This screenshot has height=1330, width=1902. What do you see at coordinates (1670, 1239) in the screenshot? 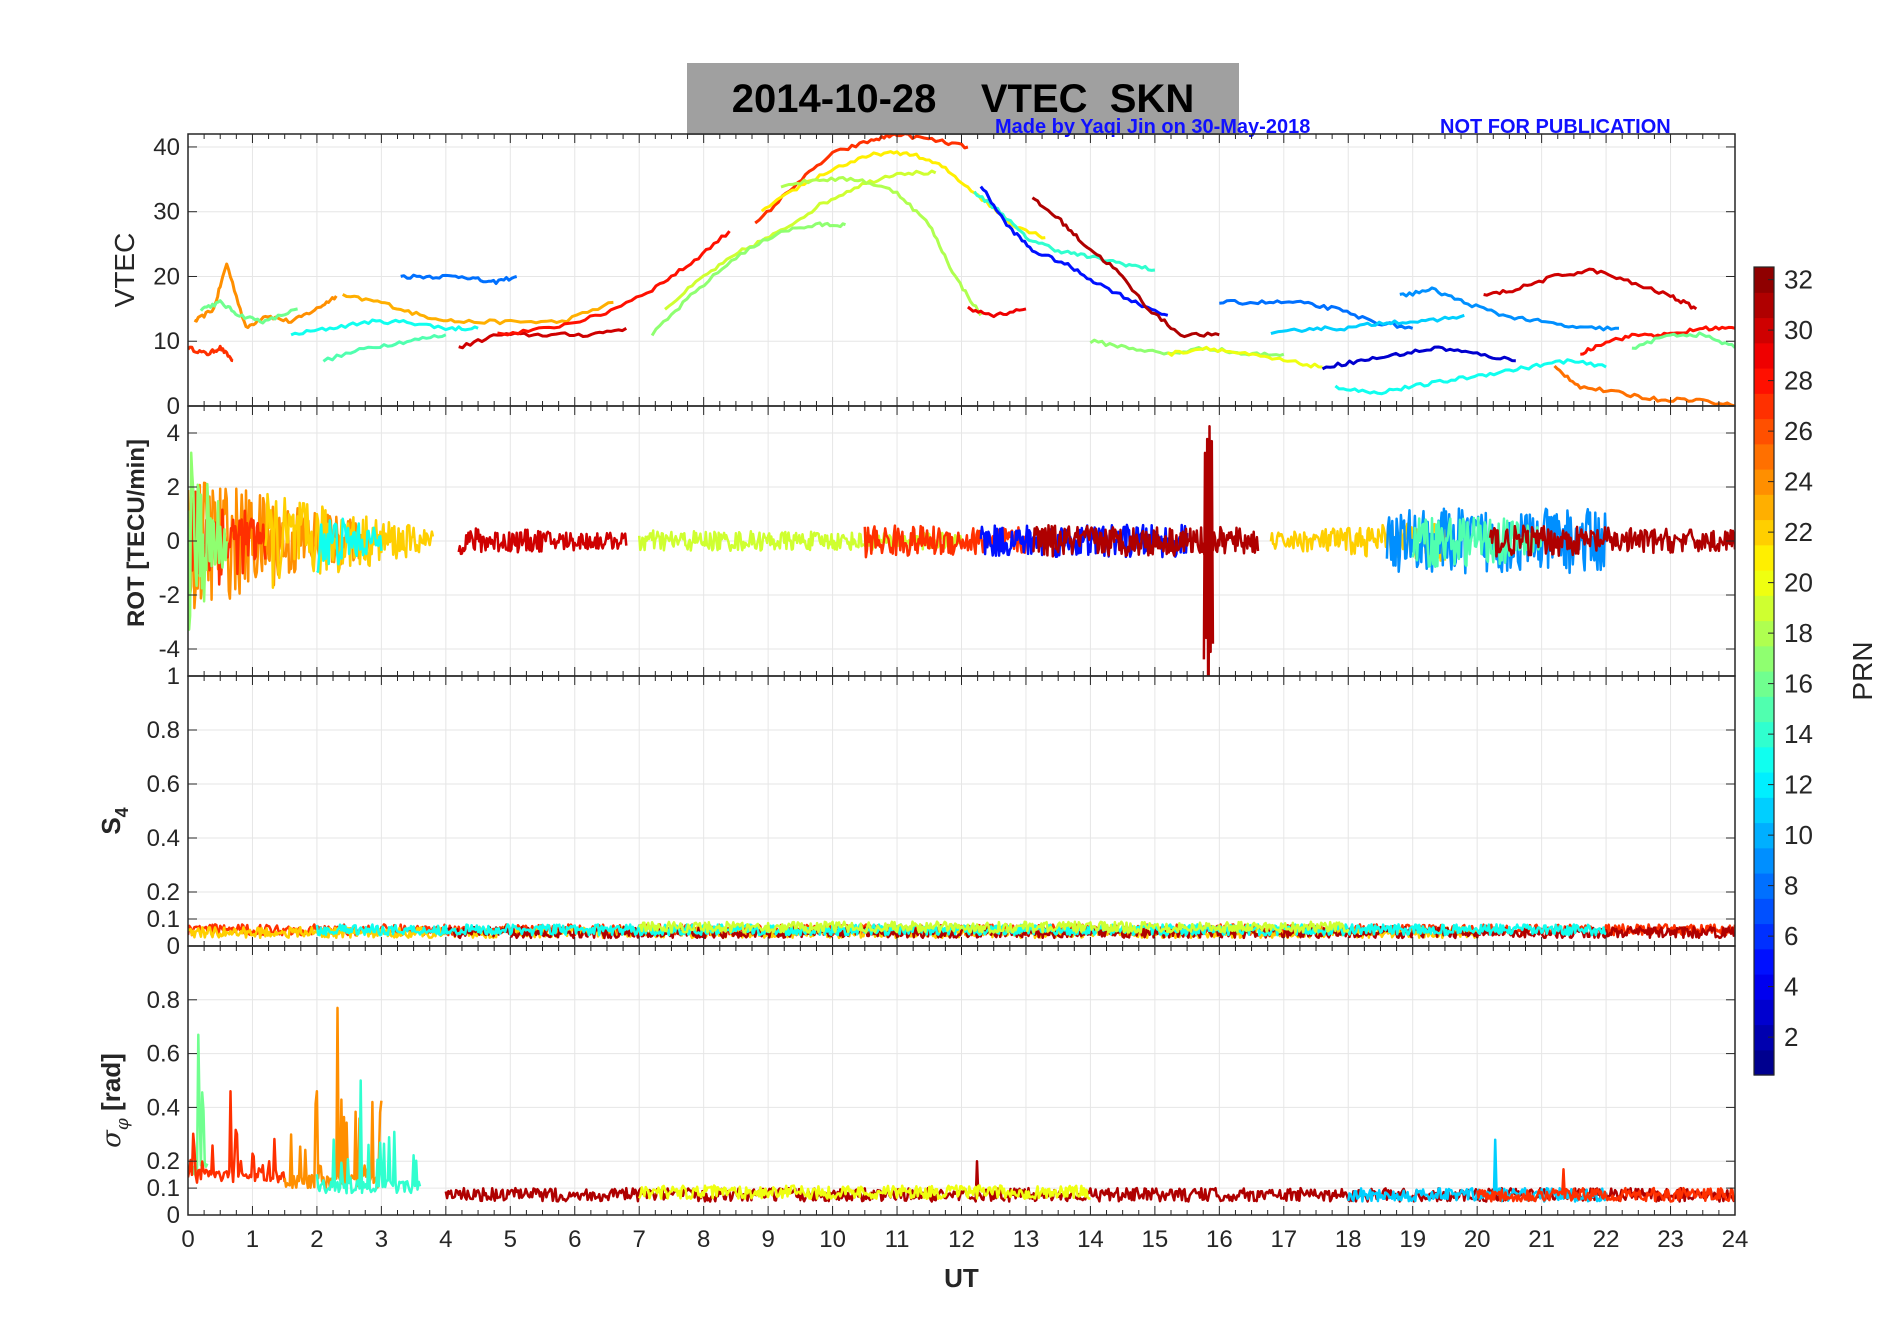
I see `x-tick-label: 23` at bounding box center [1670, 1239].